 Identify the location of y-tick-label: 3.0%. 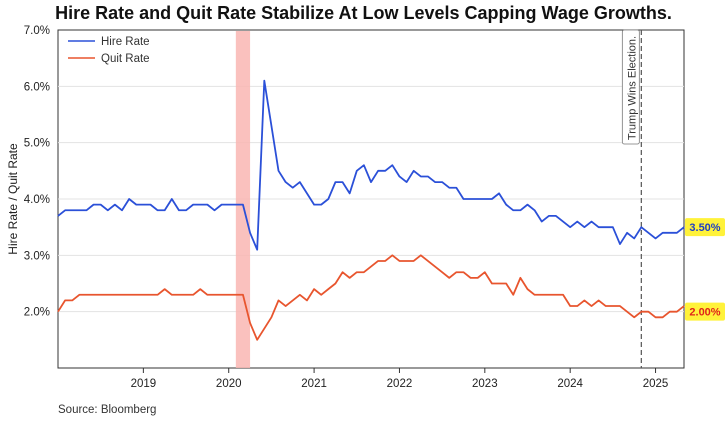
(37, 256).